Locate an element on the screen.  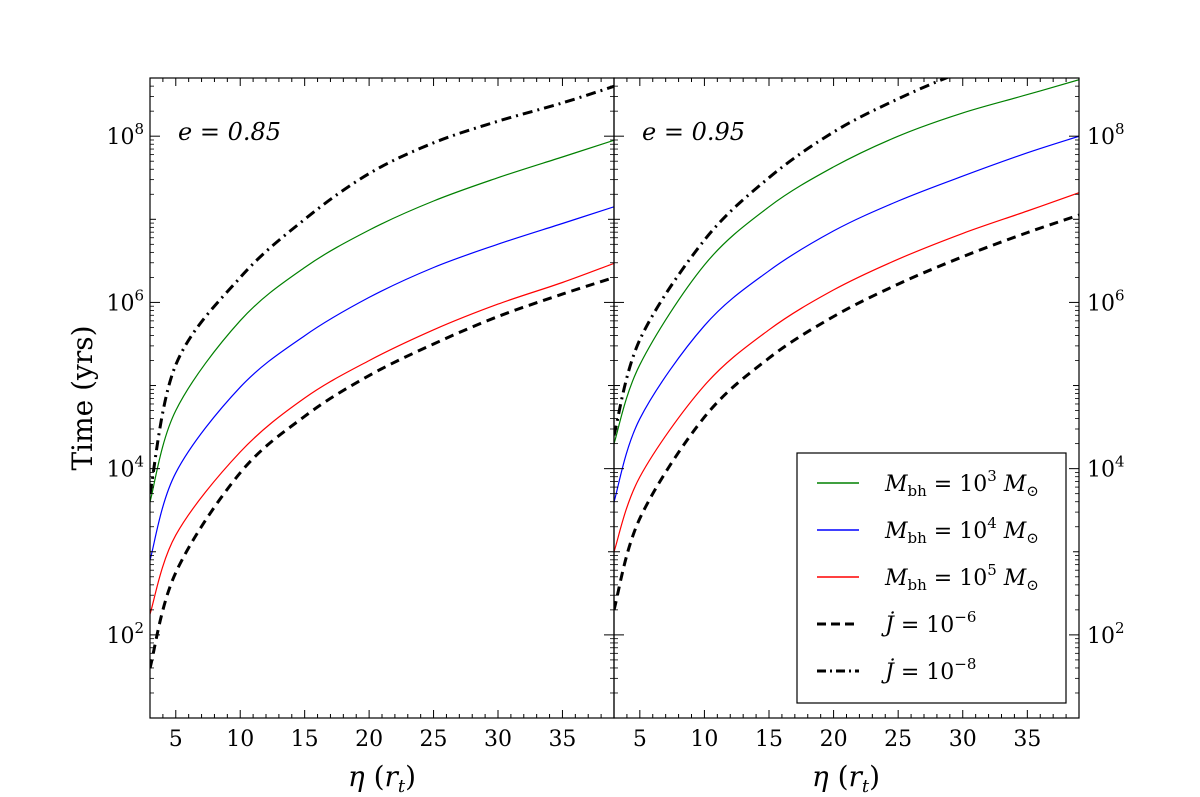
x-axis-title-left: η (rt) is located at coordinates (382, 778).